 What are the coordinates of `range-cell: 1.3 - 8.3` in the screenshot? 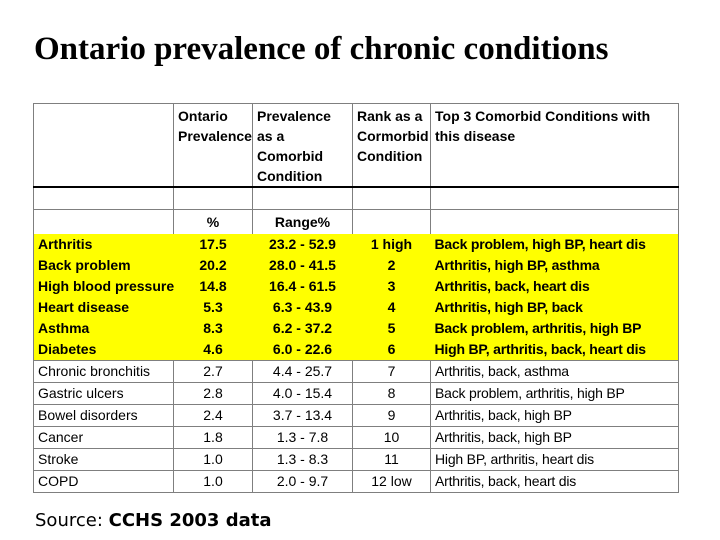 It's located at (302, 459).